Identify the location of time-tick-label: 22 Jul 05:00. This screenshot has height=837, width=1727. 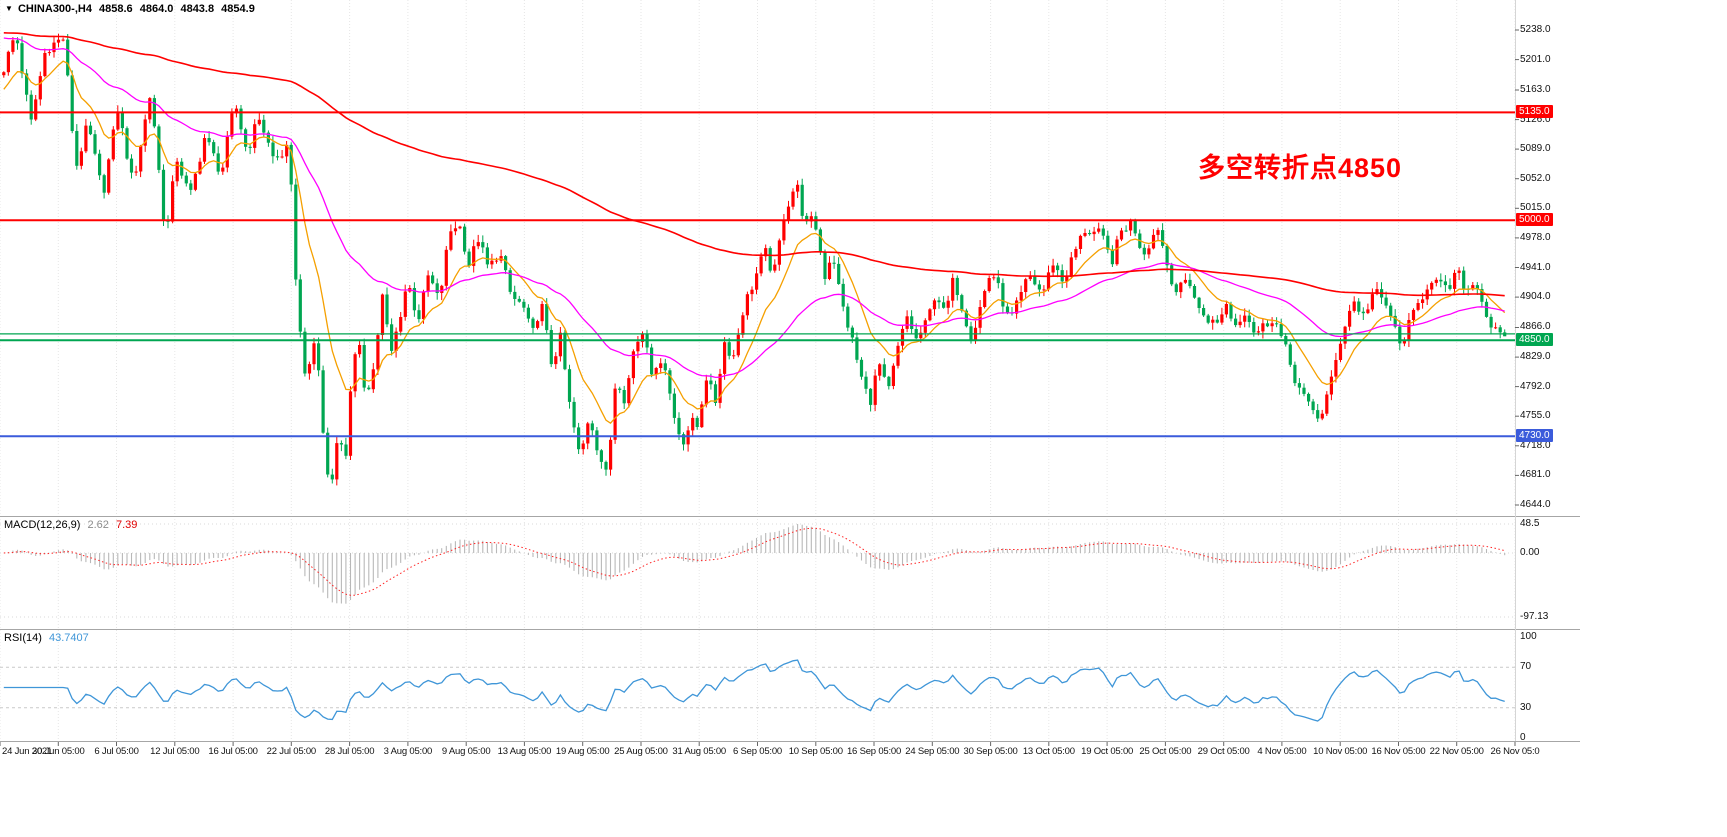
(291, 751).